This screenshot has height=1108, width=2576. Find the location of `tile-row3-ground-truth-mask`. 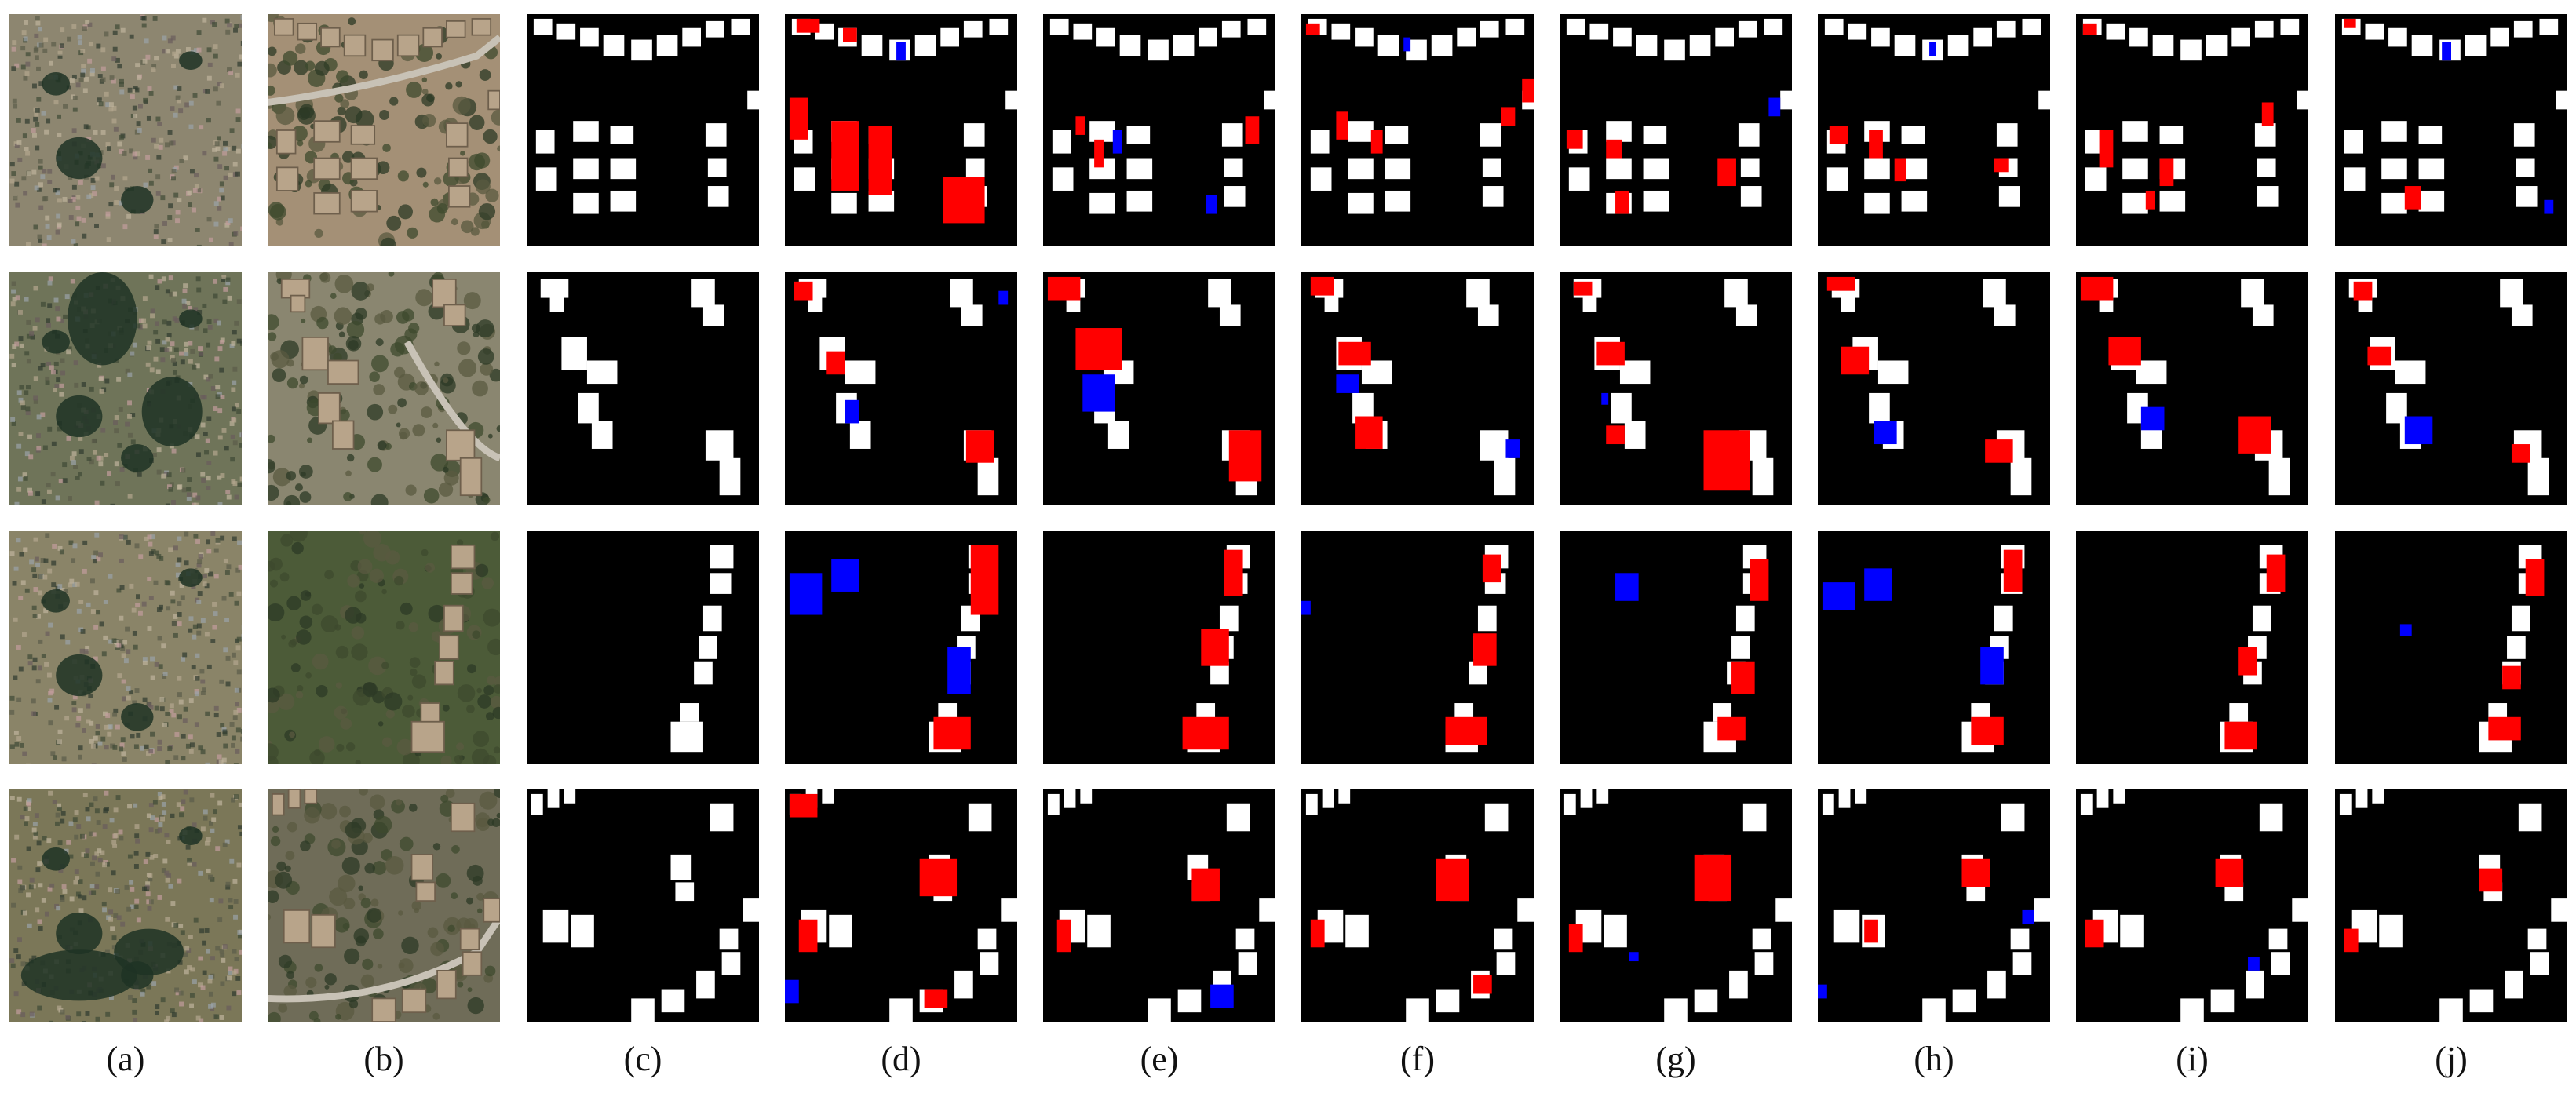

tile-row3-ground-truth-mask is located at coordinates (643, 647).